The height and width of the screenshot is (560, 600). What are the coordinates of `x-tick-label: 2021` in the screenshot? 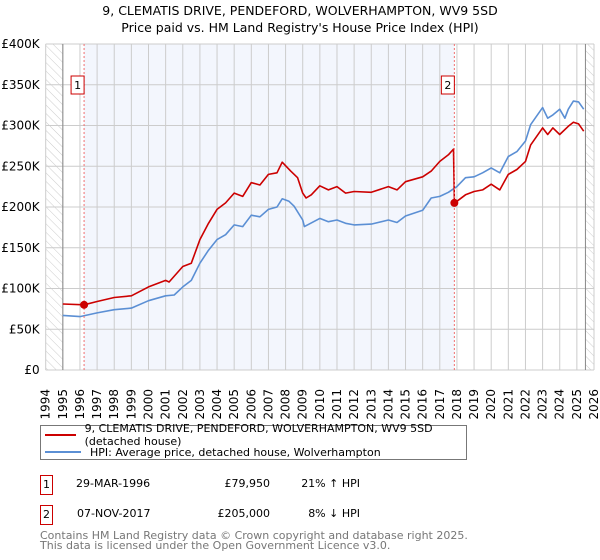 It's located at (508, 404).